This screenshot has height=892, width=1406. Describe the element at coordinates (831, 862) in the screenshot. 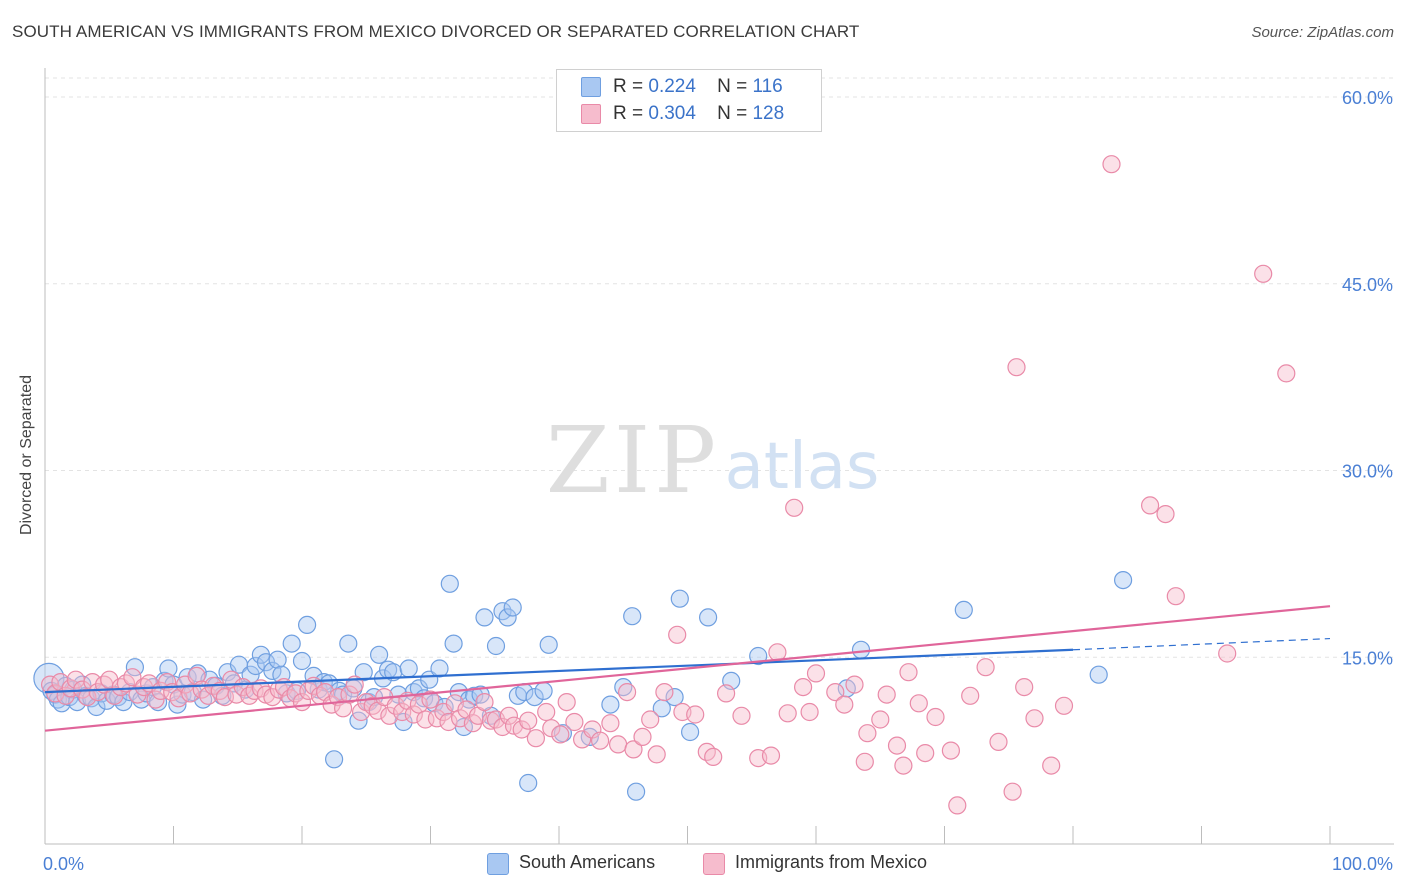

I see `bottom-legend-label: Immigrants from Mexico` at that location.